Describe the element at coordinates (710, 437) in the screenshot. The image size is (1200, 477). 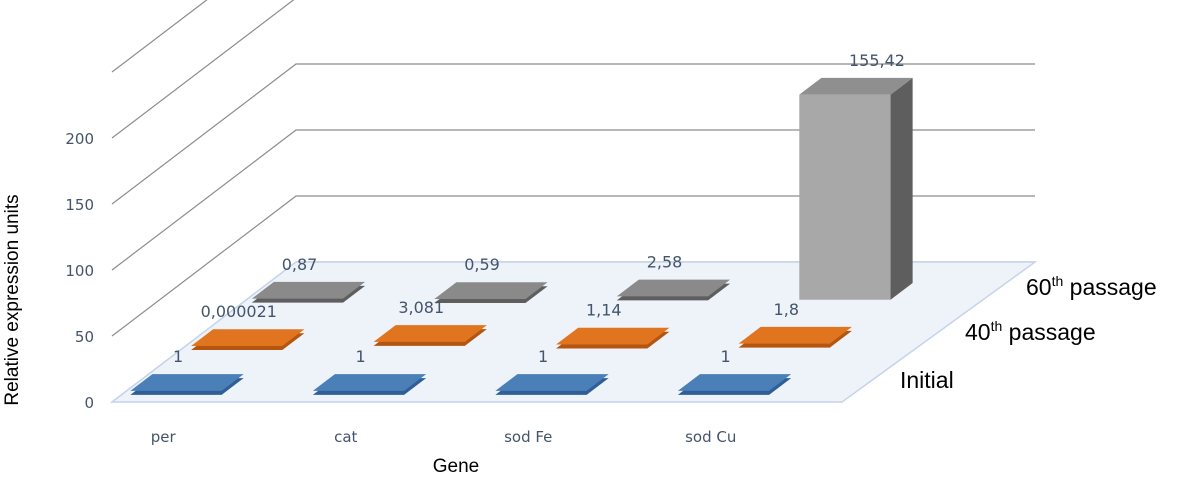
I see `x-tick-label: sod Cu` at that location.